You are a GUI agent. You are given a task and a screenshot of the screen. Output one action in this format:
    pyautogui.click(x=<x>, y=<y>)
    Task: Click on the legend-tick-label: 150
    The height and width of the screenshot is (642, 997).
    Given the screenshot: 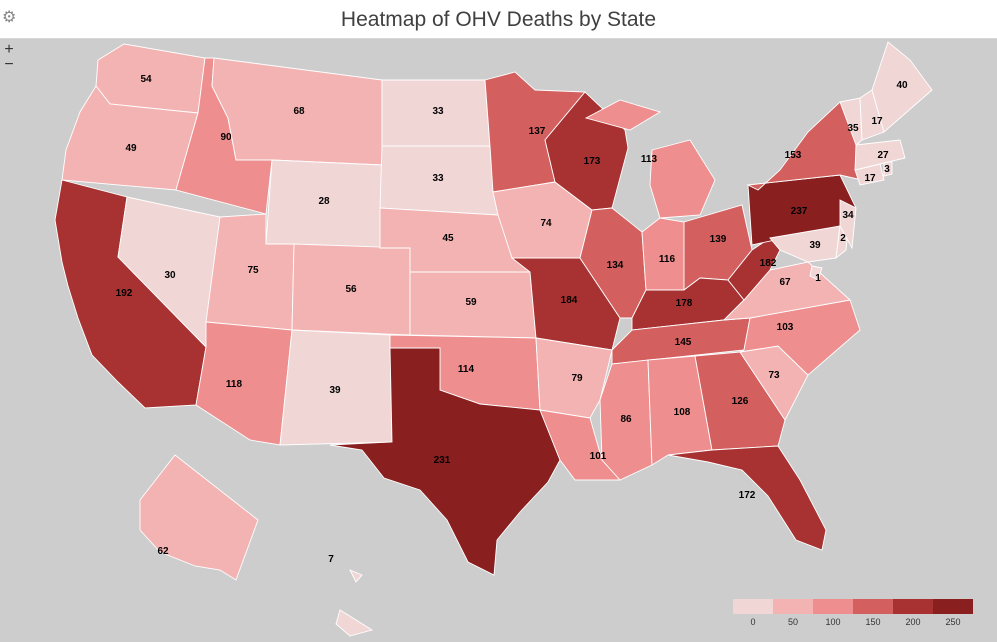 What is the action you would take?
    pyautogui.click(x=873, y=622)
    